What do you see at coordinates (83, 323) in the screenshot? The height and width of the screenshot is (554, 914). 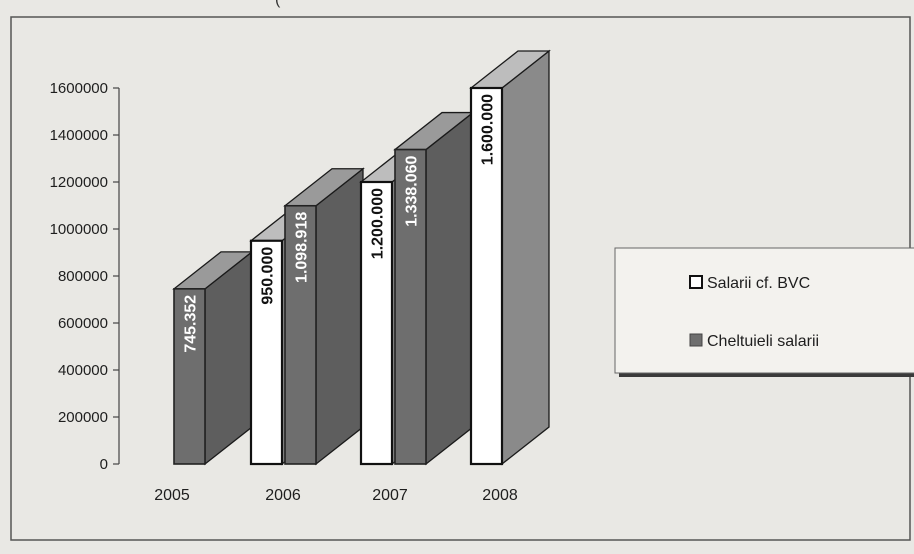 I see `y-tick-label: 600000` at bounding box center [83, 323].